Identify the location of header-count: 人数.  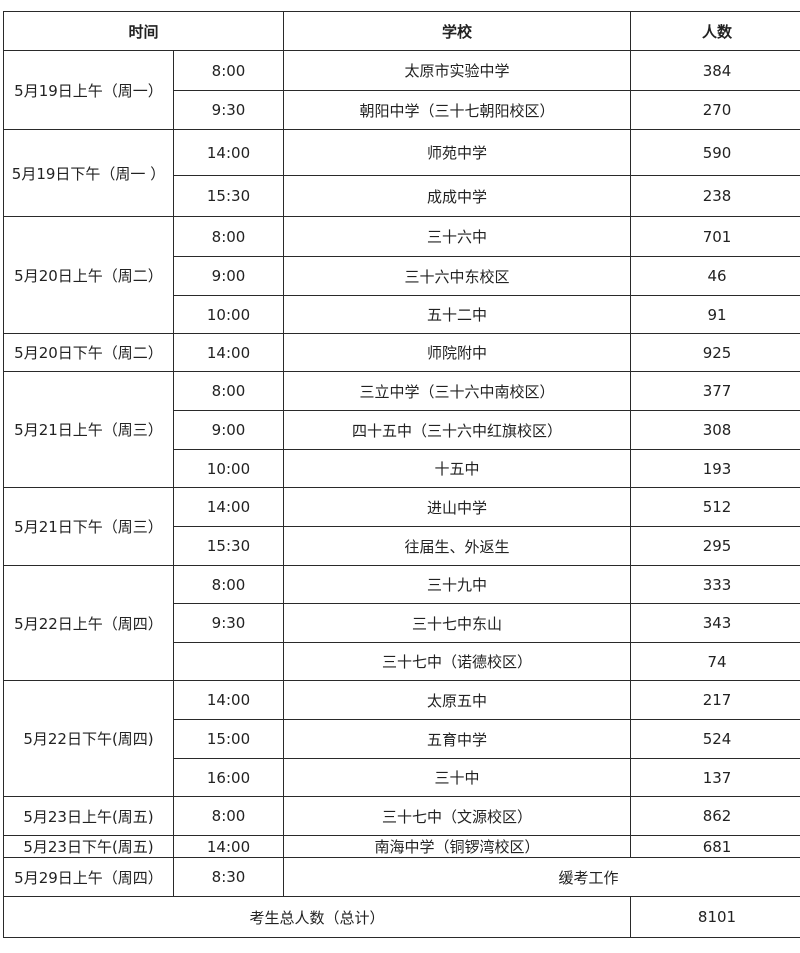
(715, 31).